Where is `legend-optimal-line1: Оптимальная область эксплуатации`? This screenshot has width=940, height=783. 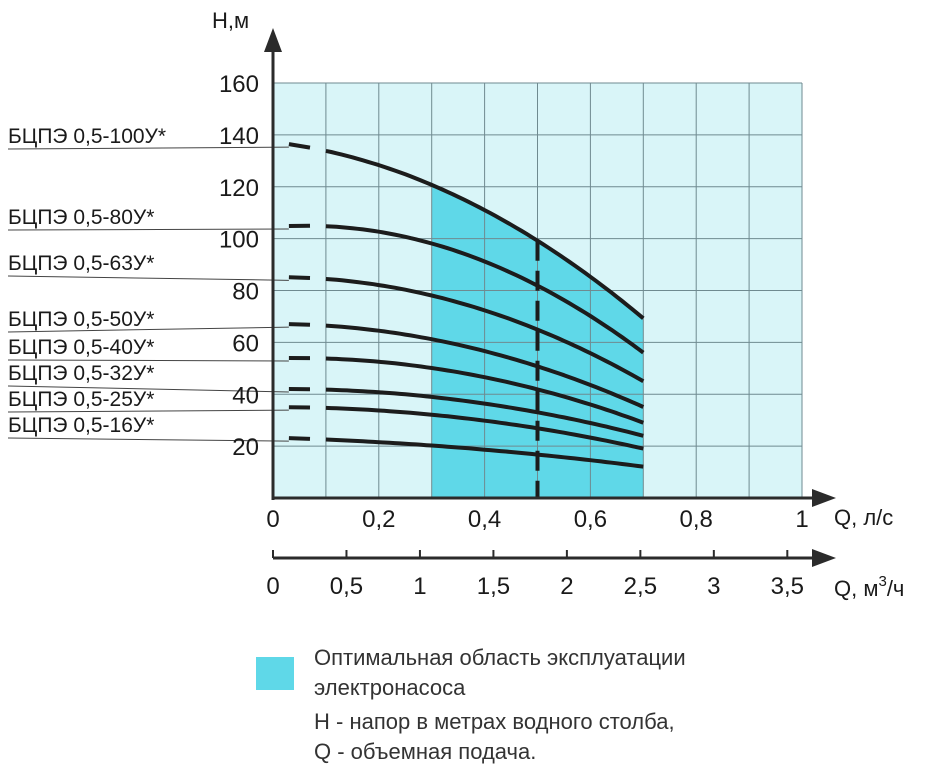
legend-optimal-line1: Оптимальная область эксплуатации is located at coordinates (500, 657).